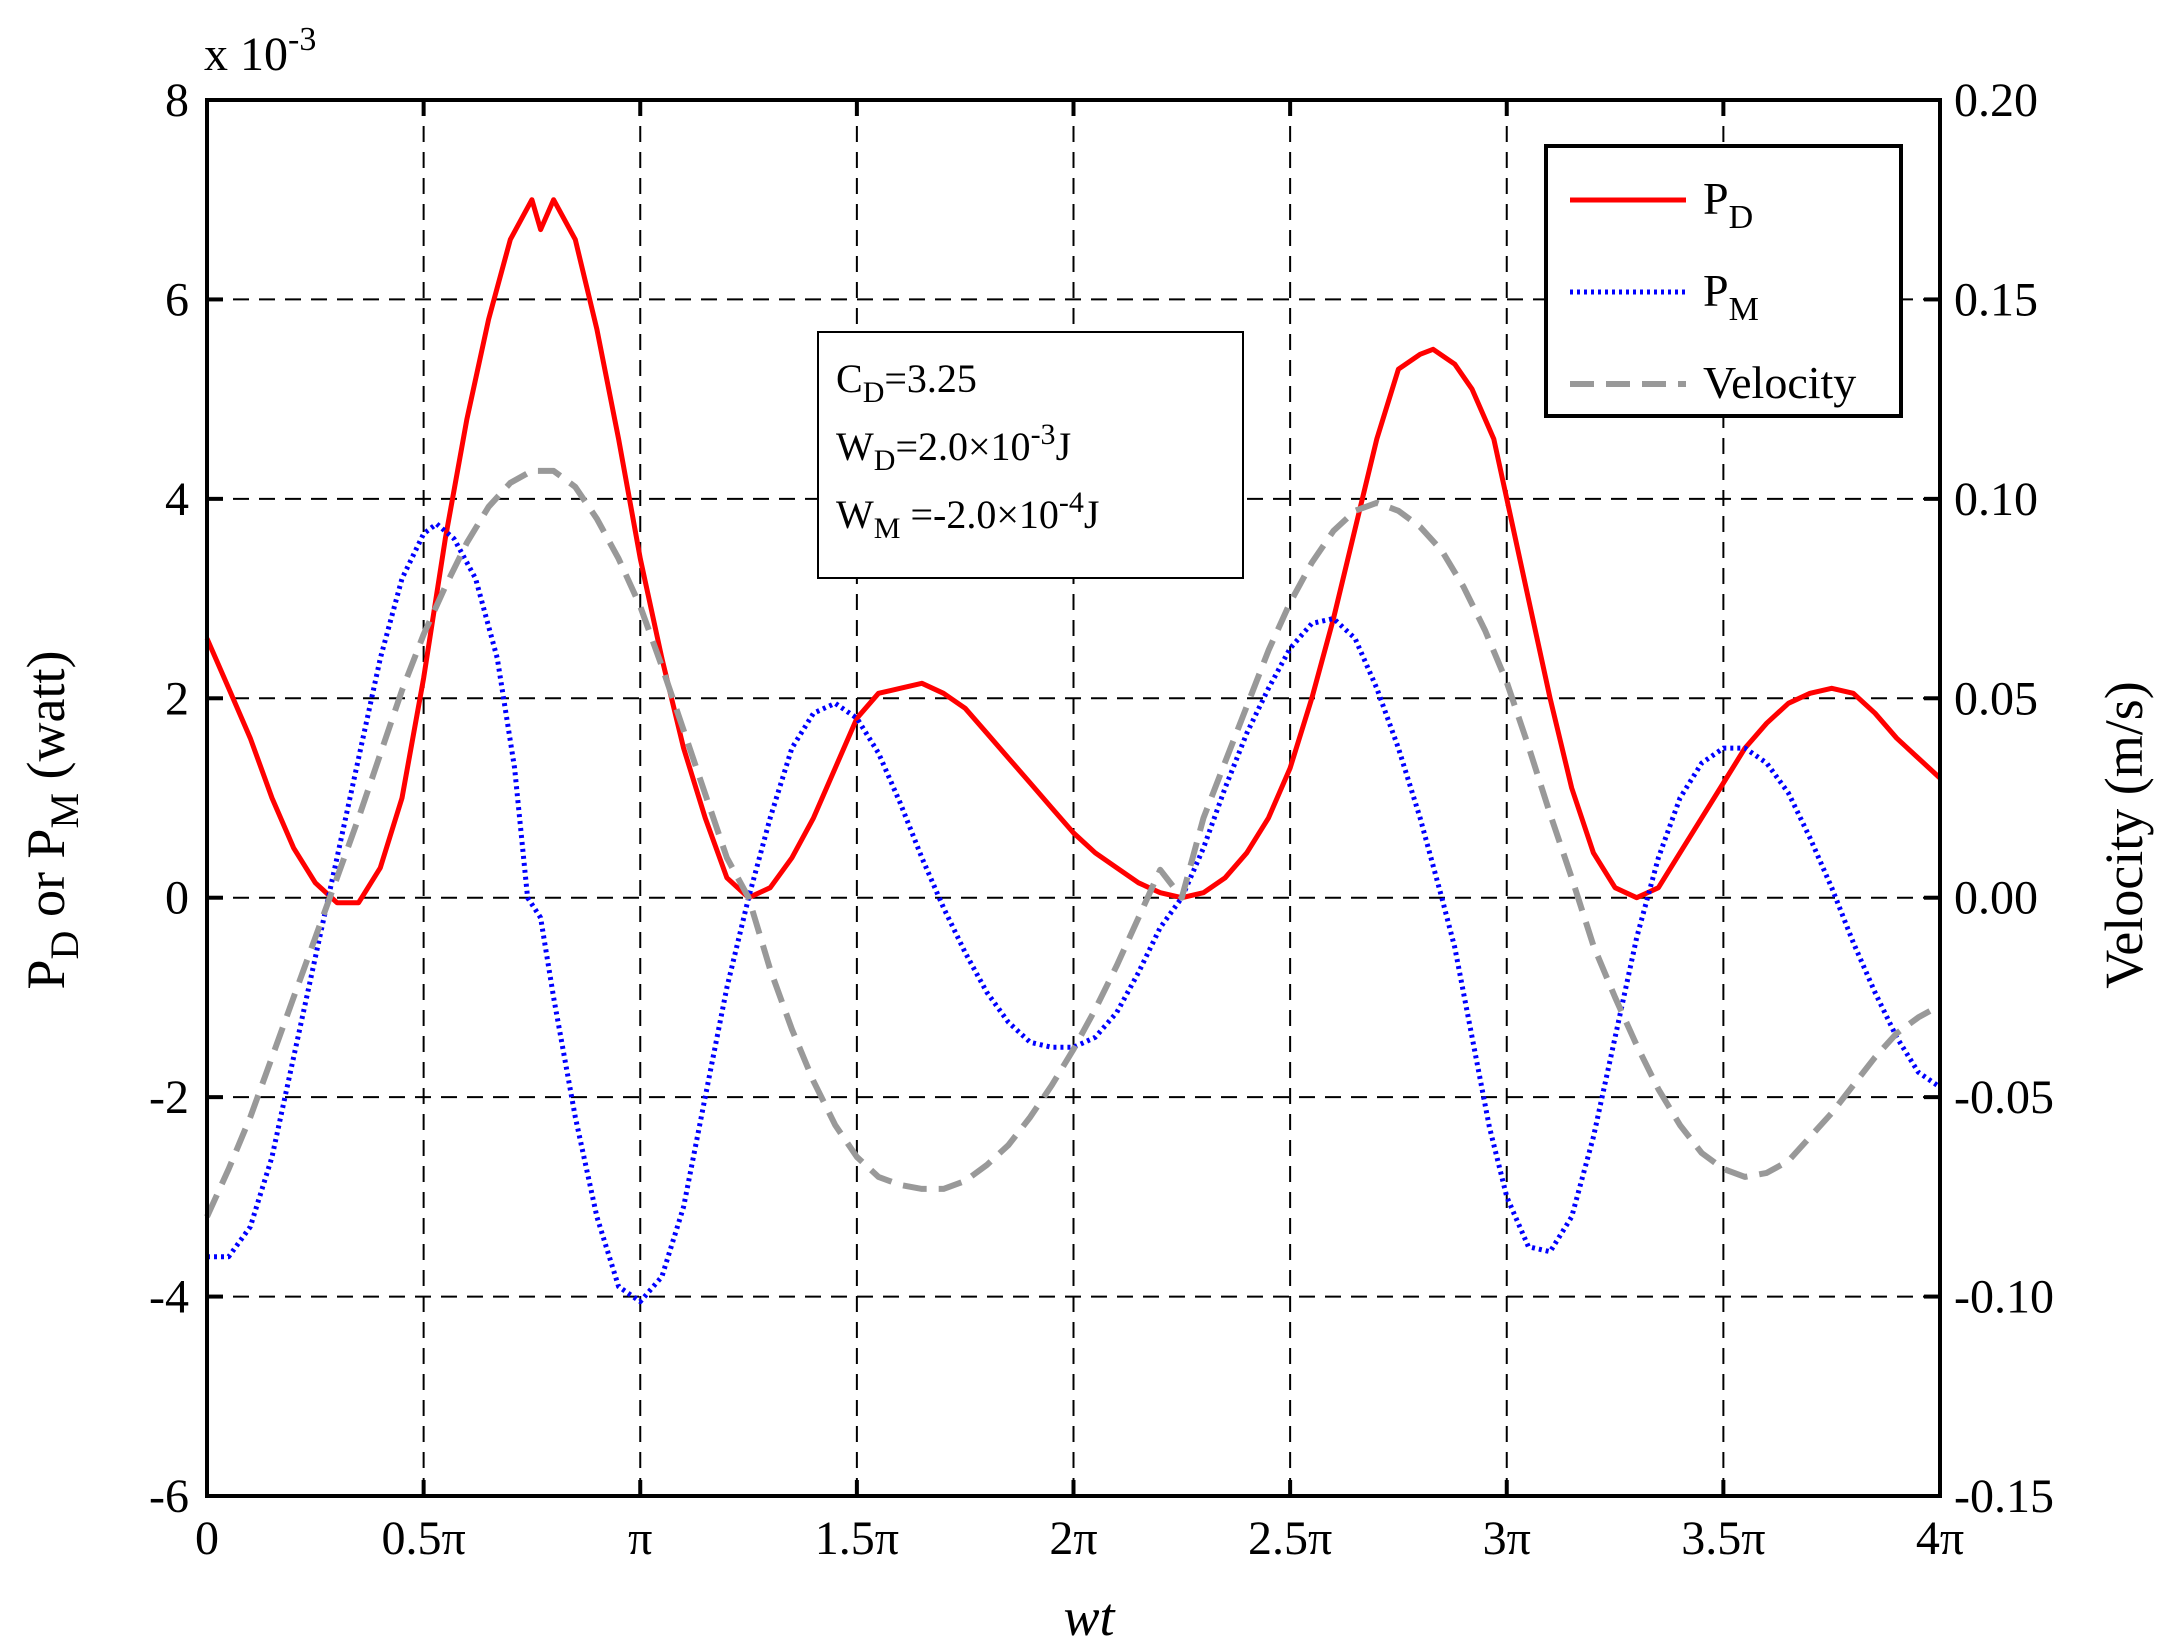 The height and width of the screenshot is (1648, 2184). I want to click on legend-frame, so click(1723, 281).